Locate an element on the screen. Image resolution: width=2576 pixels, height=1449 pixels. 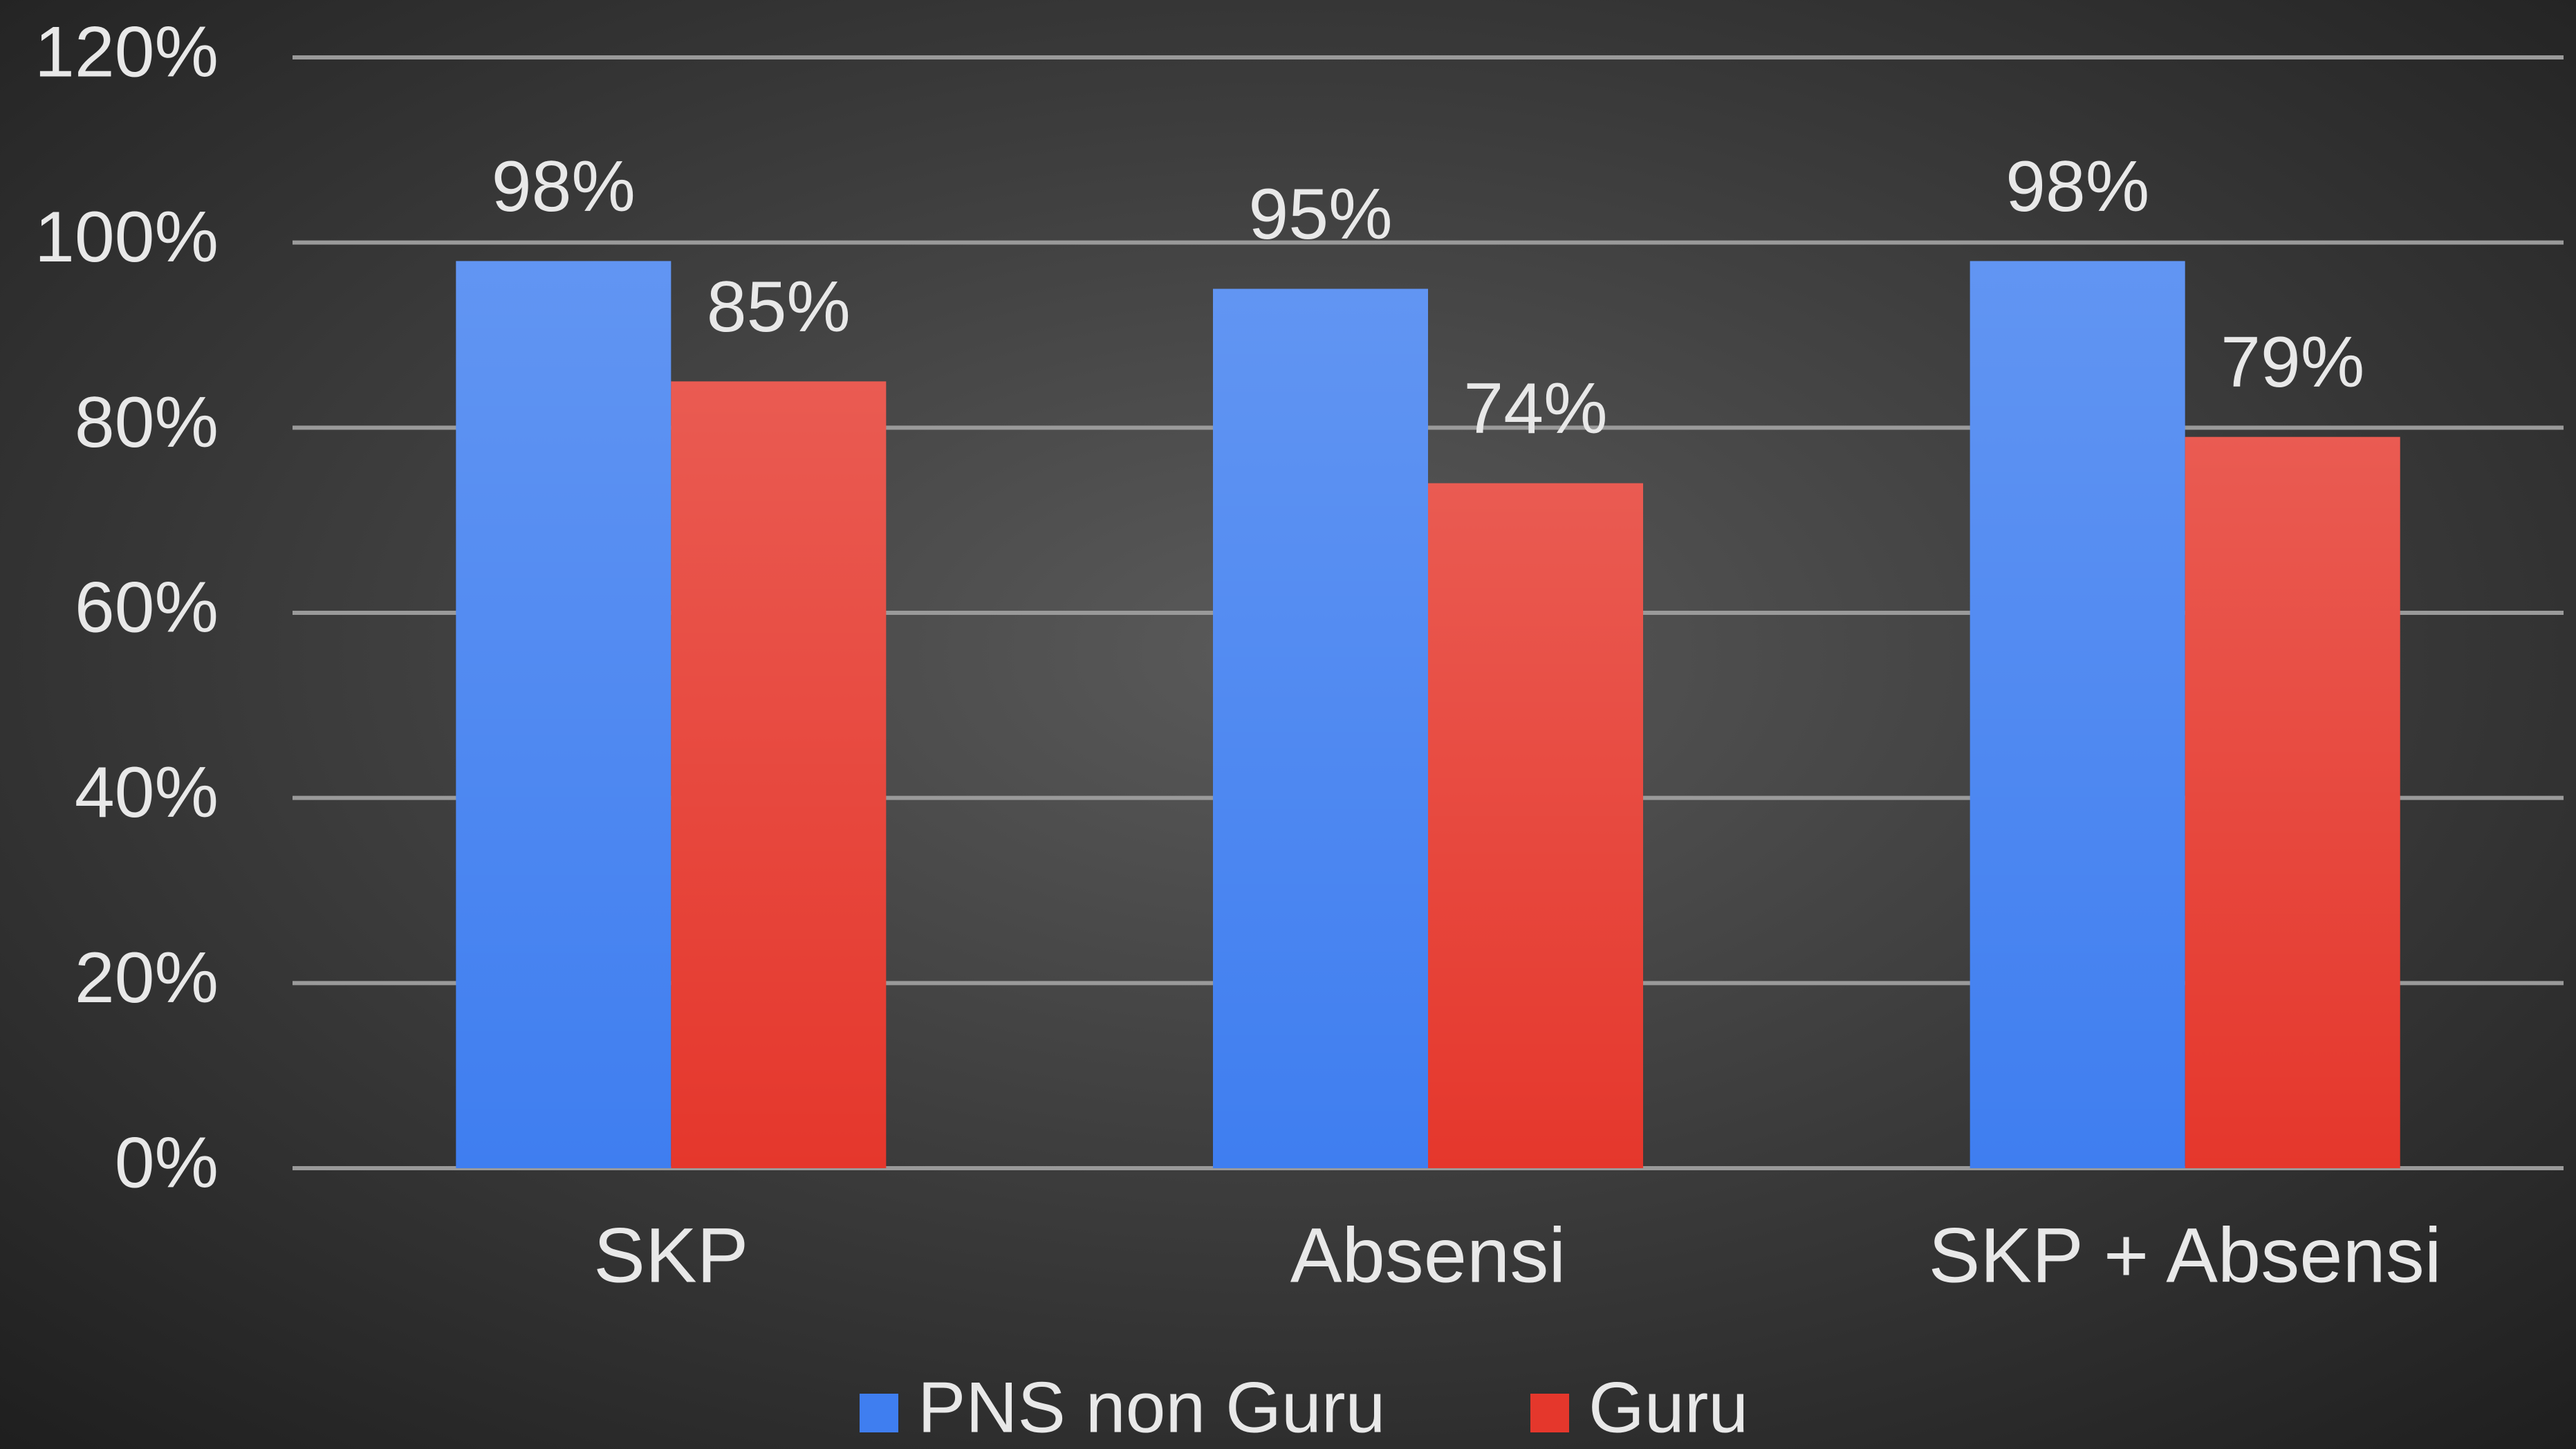
value-label: 95% is located at coordinates (1320, 214).